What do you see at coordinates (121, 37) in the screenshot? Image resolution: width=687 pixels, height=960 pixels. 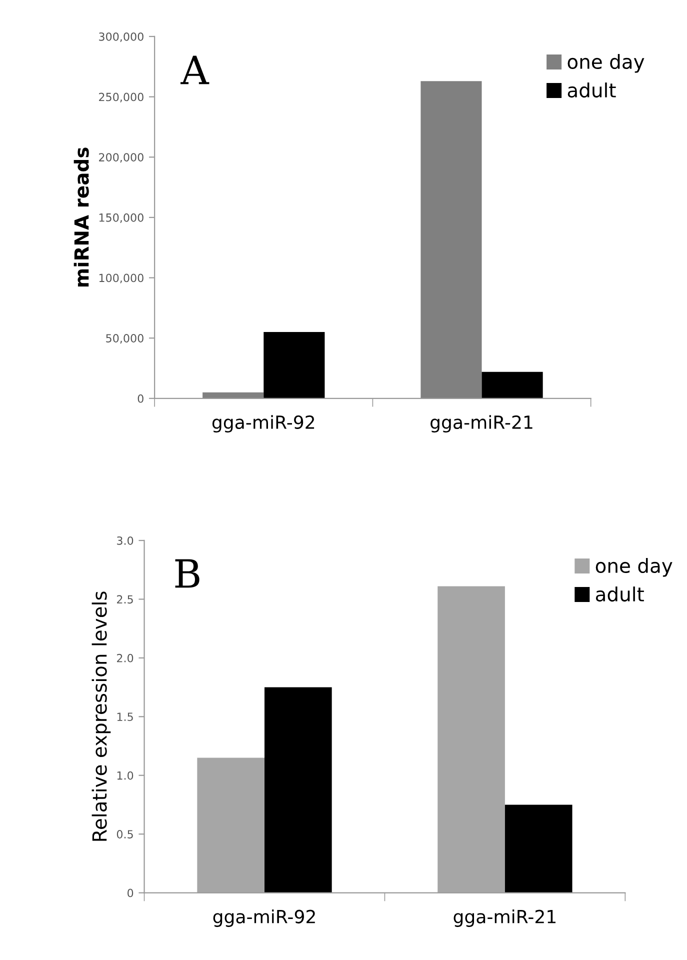 I see `y-tick-label: 300,000` at bounding box center [121, 37].